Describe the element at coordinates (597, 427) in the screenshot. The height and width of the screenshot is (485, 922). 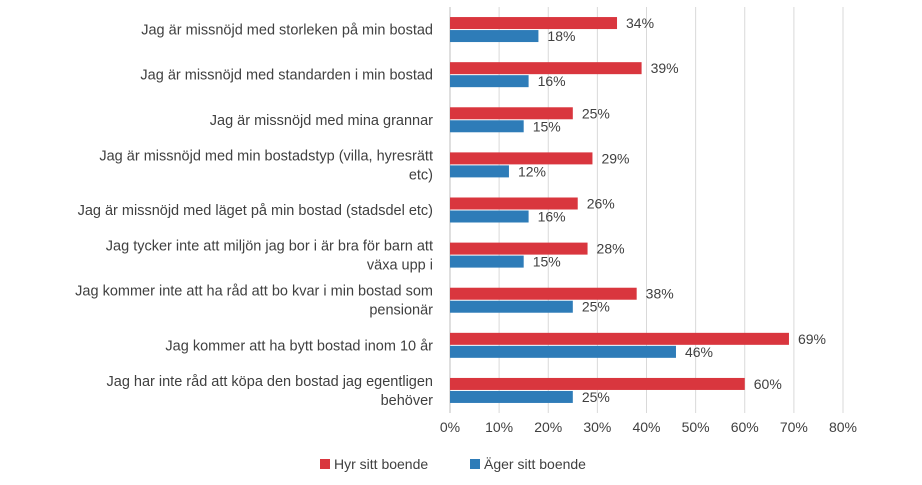
I see `x-tick-label: 30%` at that location.